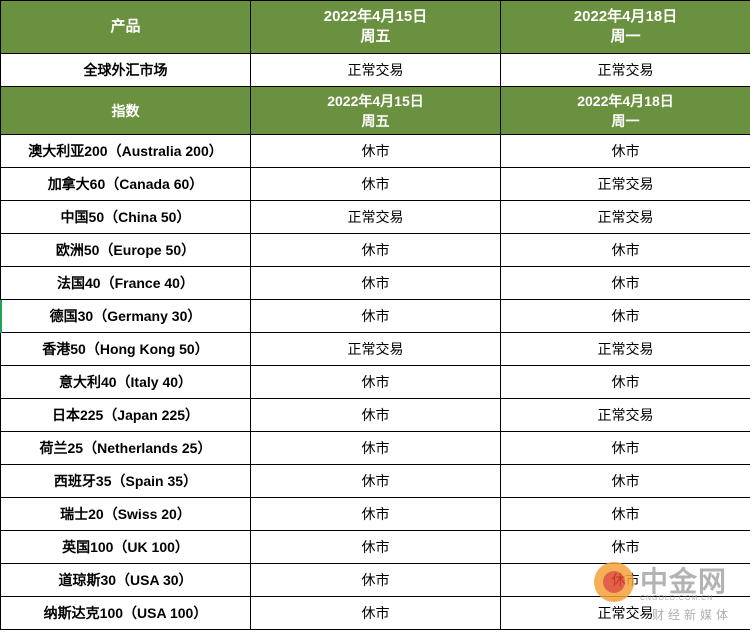 The width and height of the screenshot is (750, 632). Describe the element at coordinates (125, 217) in the screenshot. I see `index-name-cell: 中国50（China 50）` at that location.